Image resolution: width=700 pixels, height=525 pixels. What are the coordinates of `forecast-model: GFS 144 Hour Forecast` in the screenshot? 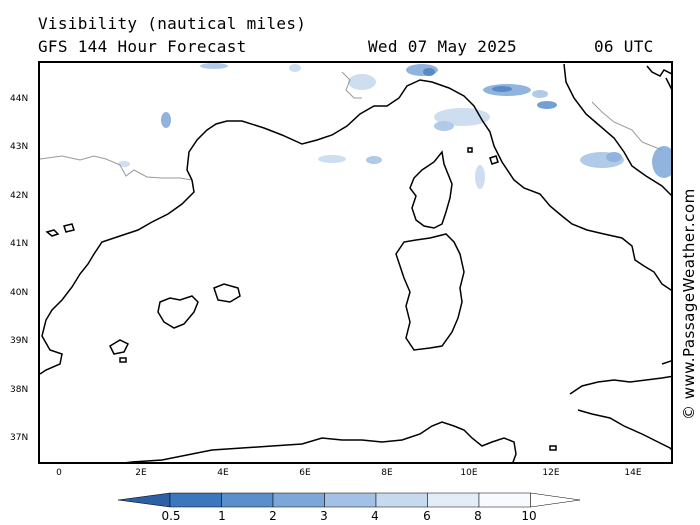 It's located at (142, 46).